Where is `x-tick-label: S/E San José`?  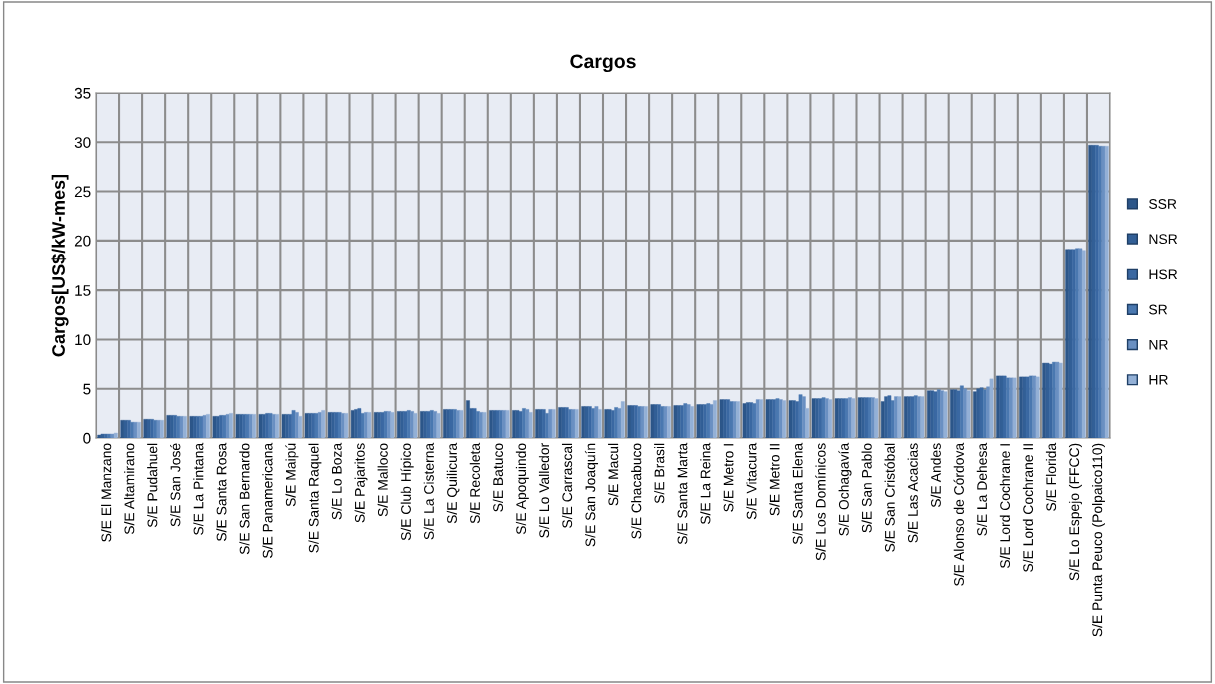
x-tick-label: S/E San José is located at coordinates (175, 485).